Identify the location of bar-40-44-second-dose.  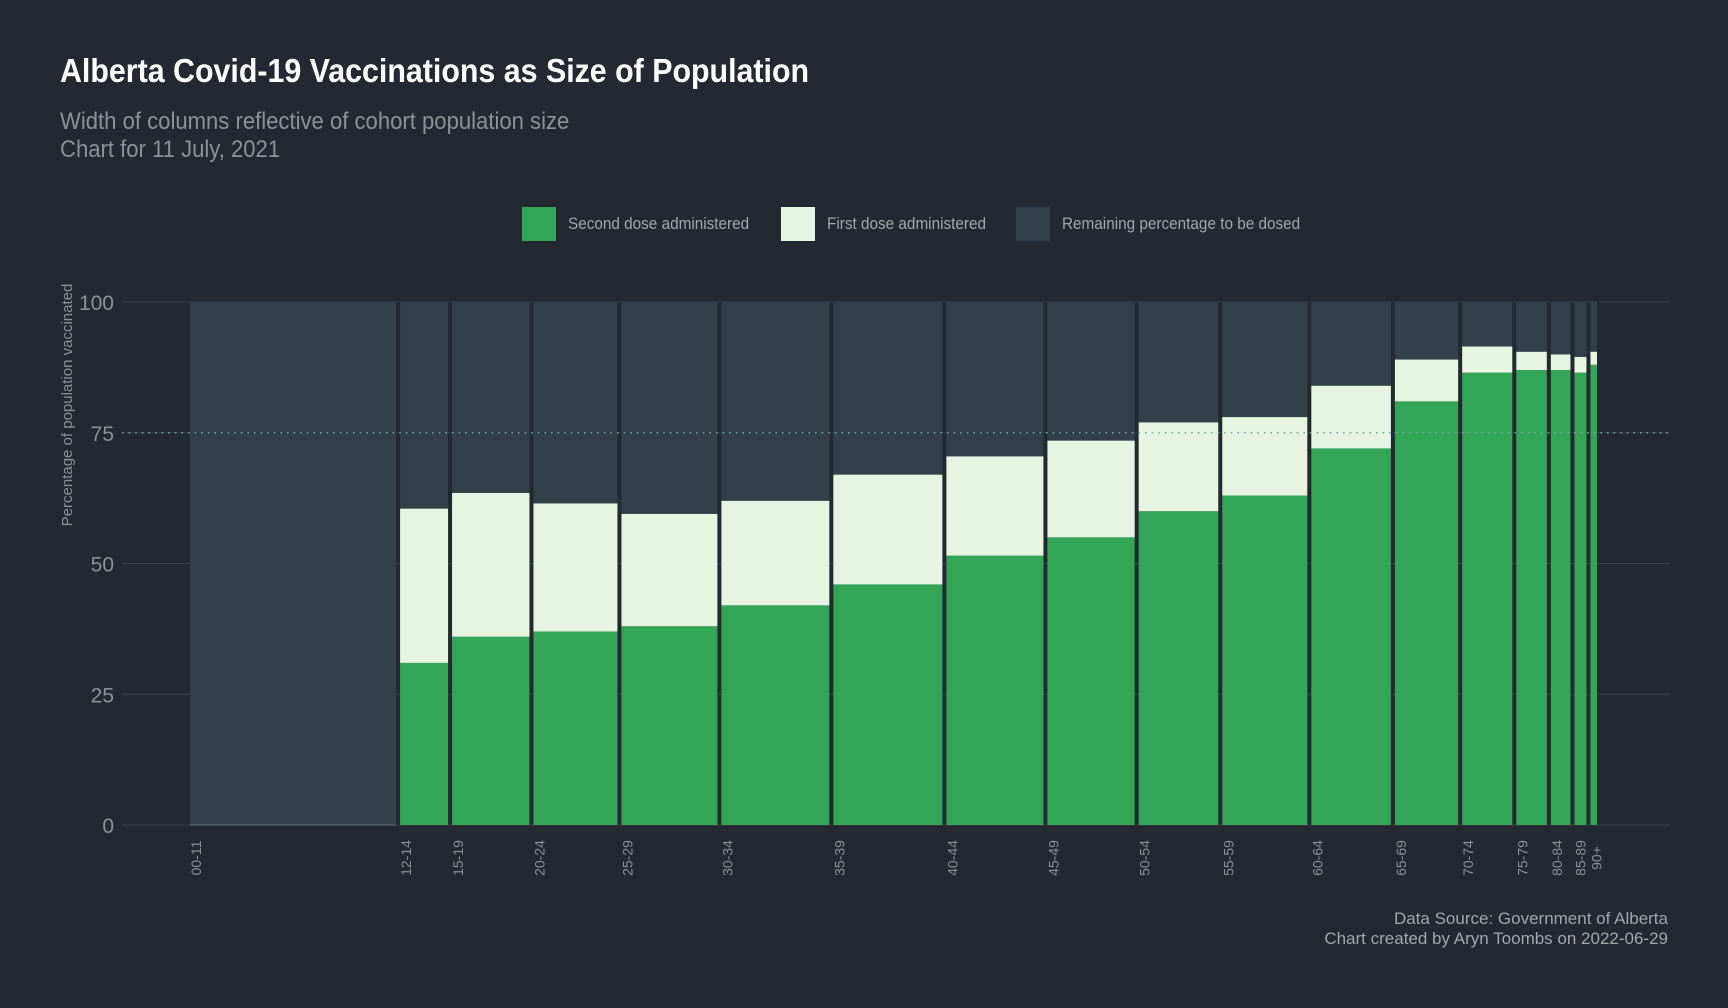
(995, 690).